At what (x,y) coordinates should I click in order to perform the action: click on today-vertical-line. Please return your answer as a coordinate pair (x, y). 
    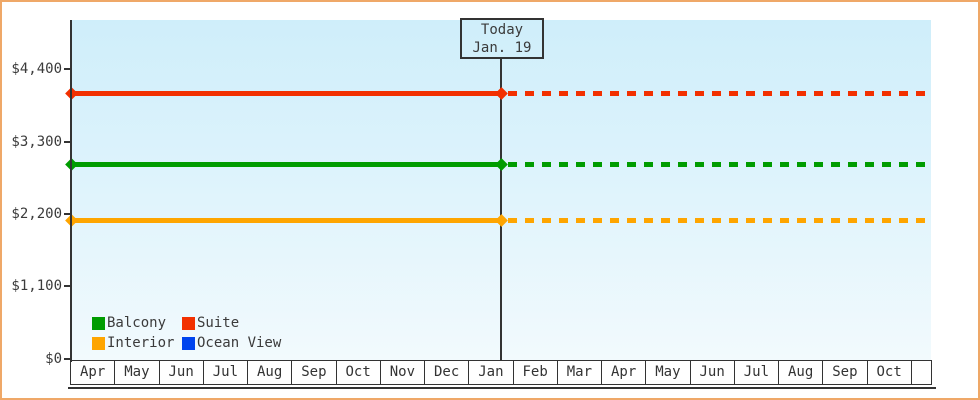
    Looking at the image, I should click on (501, 209).